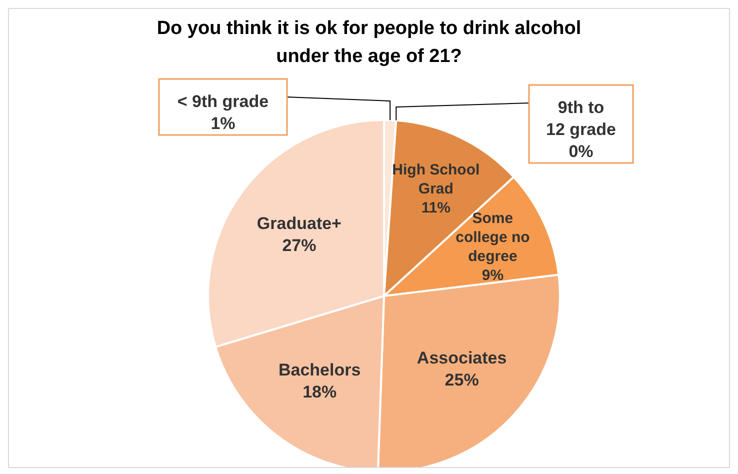 Image resolution: width=738 pixels, height=474 pixels. Describe the element at coordinates (319, 392) in the screenshot. I see `data-label: 18%` at that location.